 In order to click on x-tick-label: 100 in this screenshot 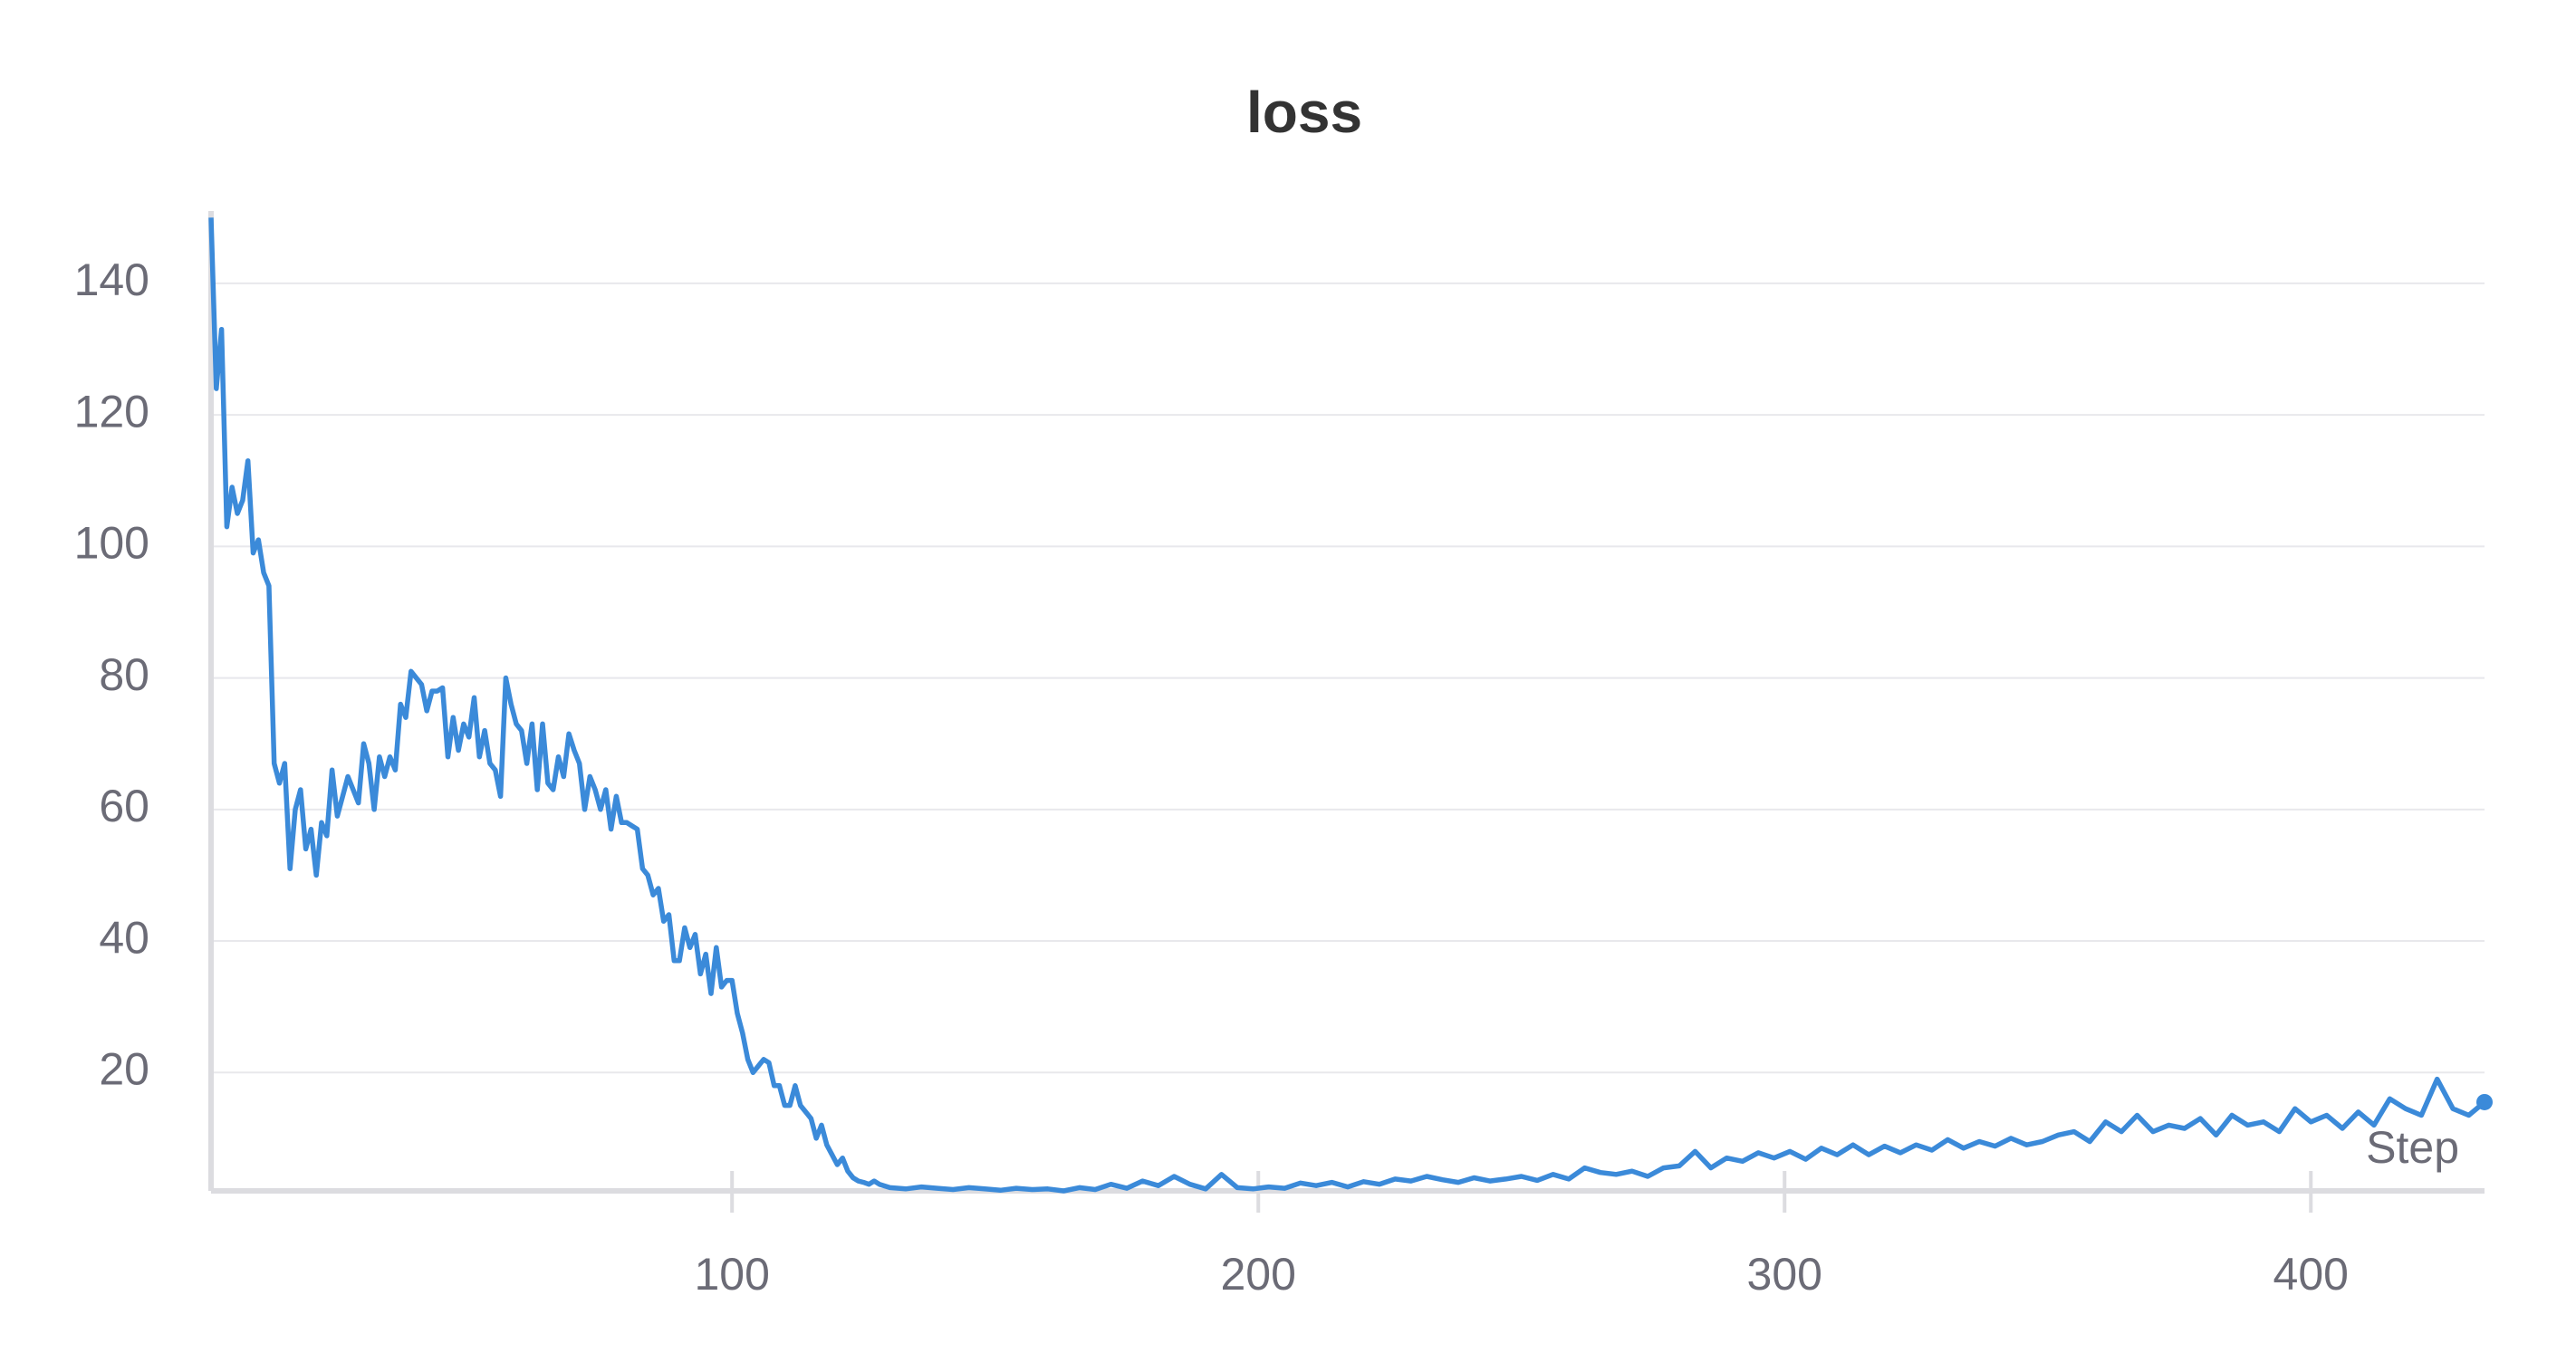, I will do `click(731, 1274)`.